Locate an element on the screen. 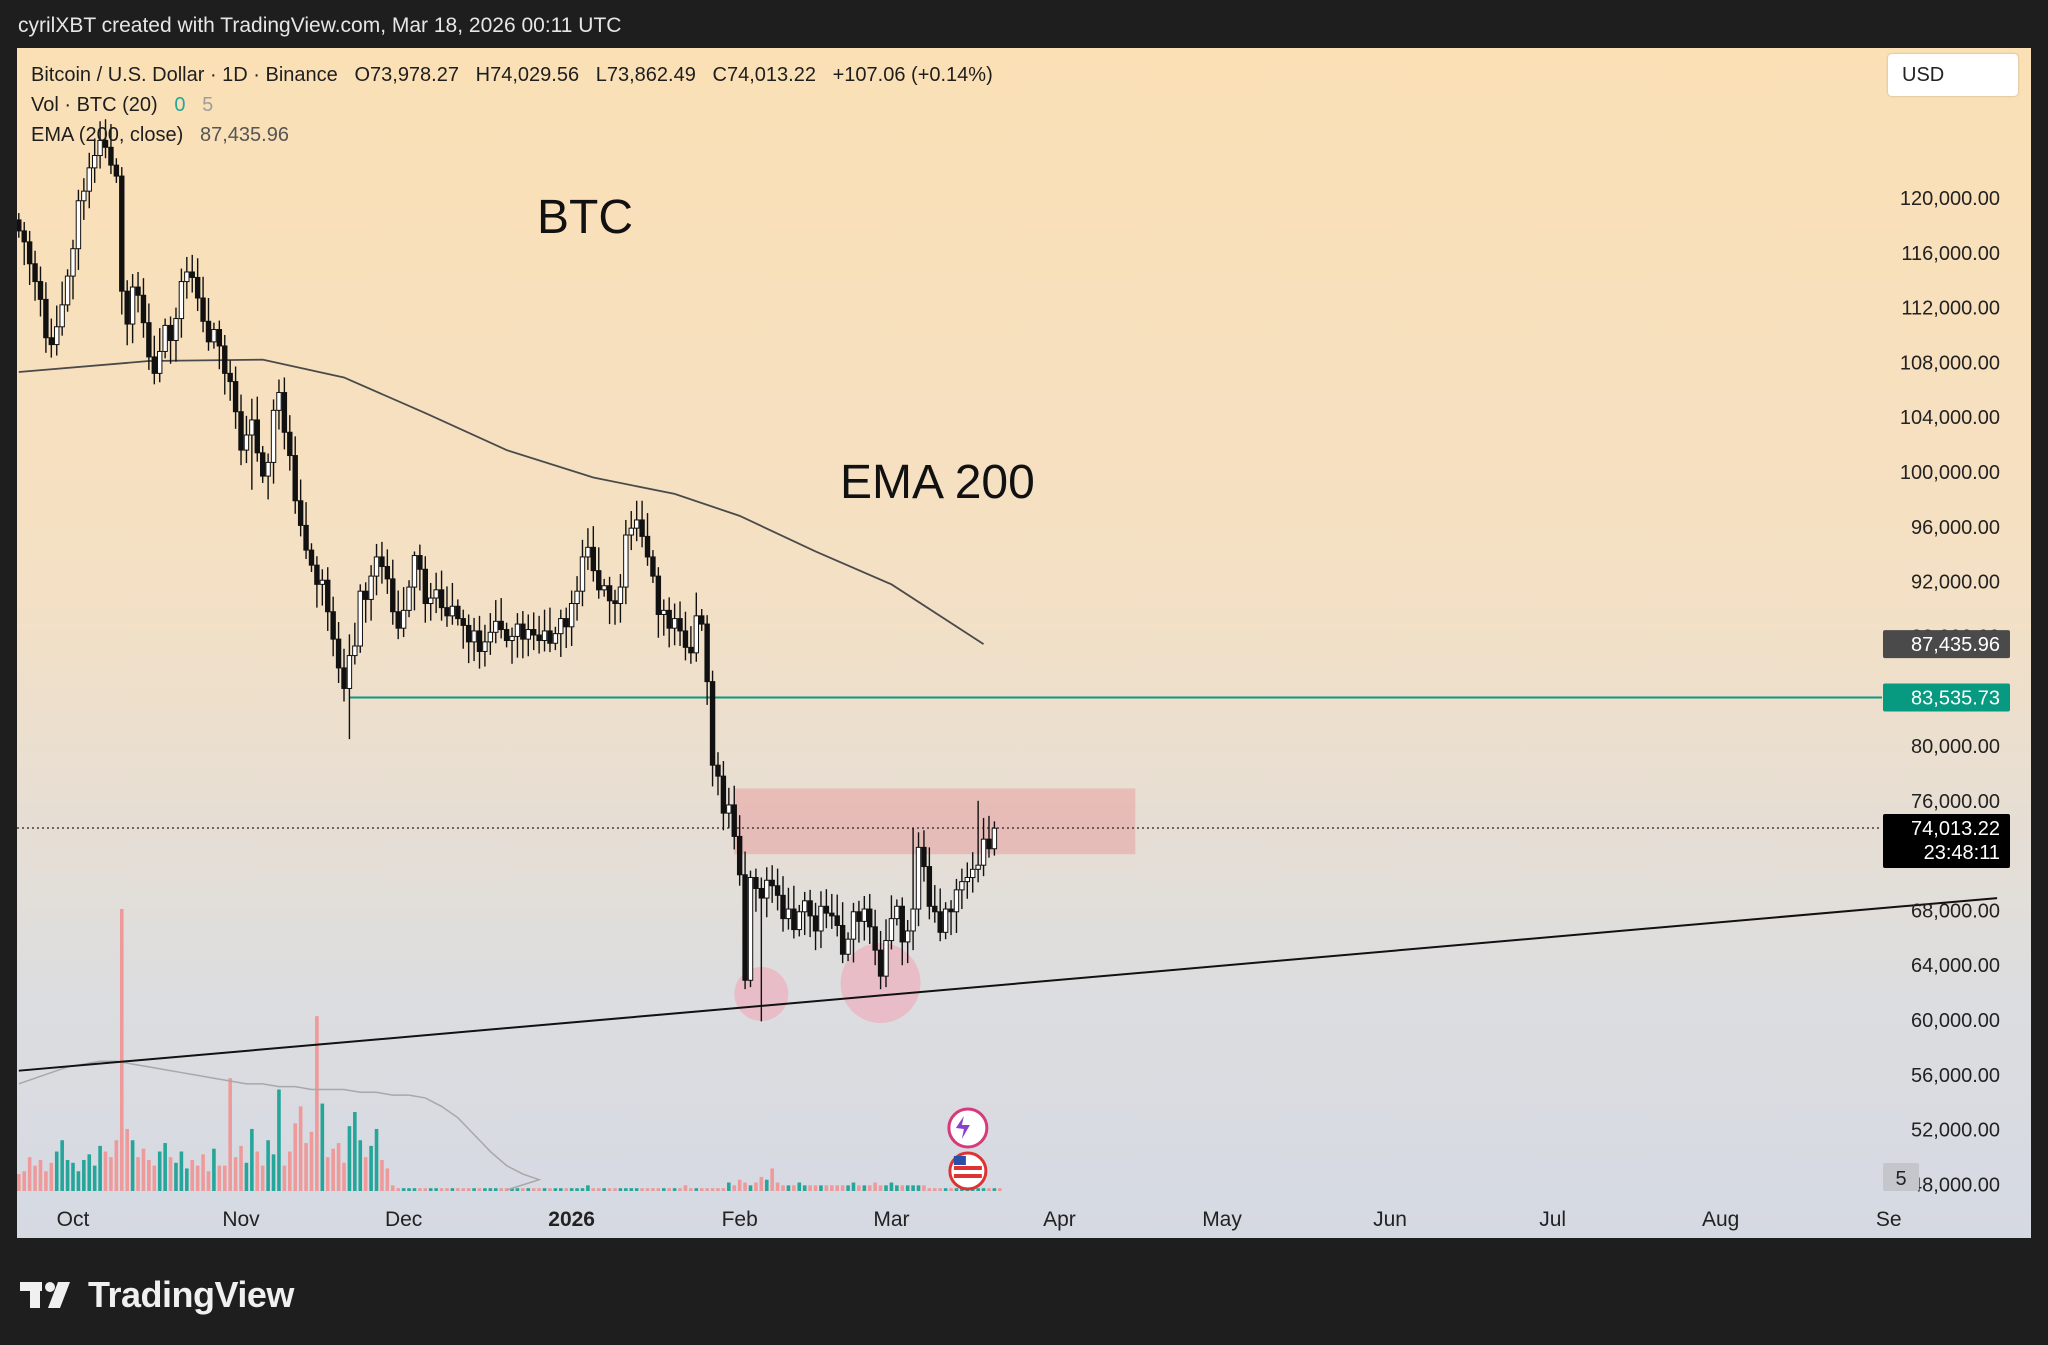 The image size is (2048, 1345). x-axis-tick-label: Aug is located at coordinates (1720, 1219).